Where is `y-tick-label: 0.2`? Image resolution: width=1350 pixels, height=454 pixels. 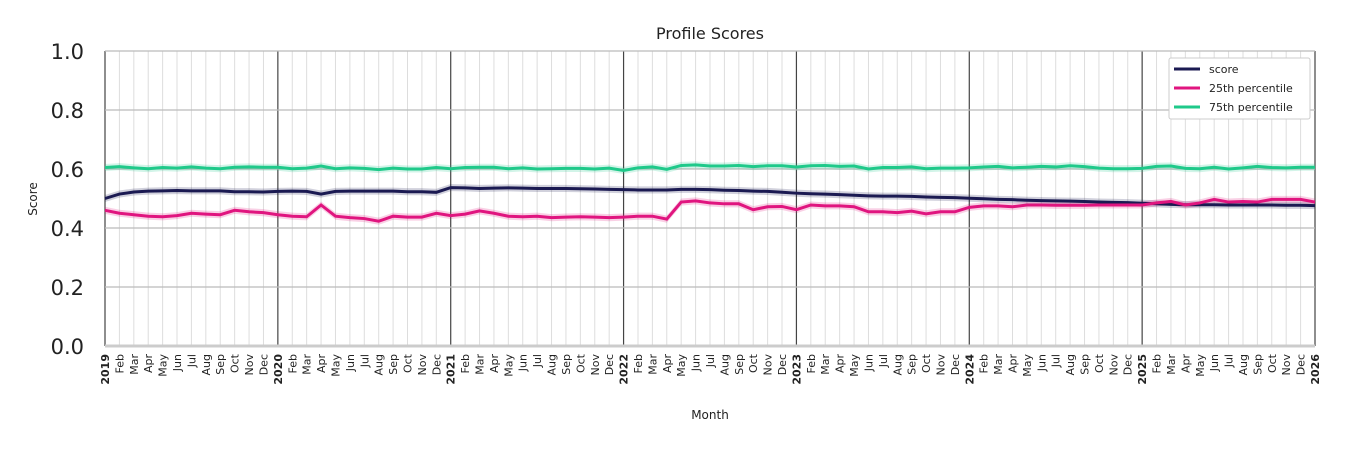 y-tick-label: 0.2 is located at coordinates (67, 288).